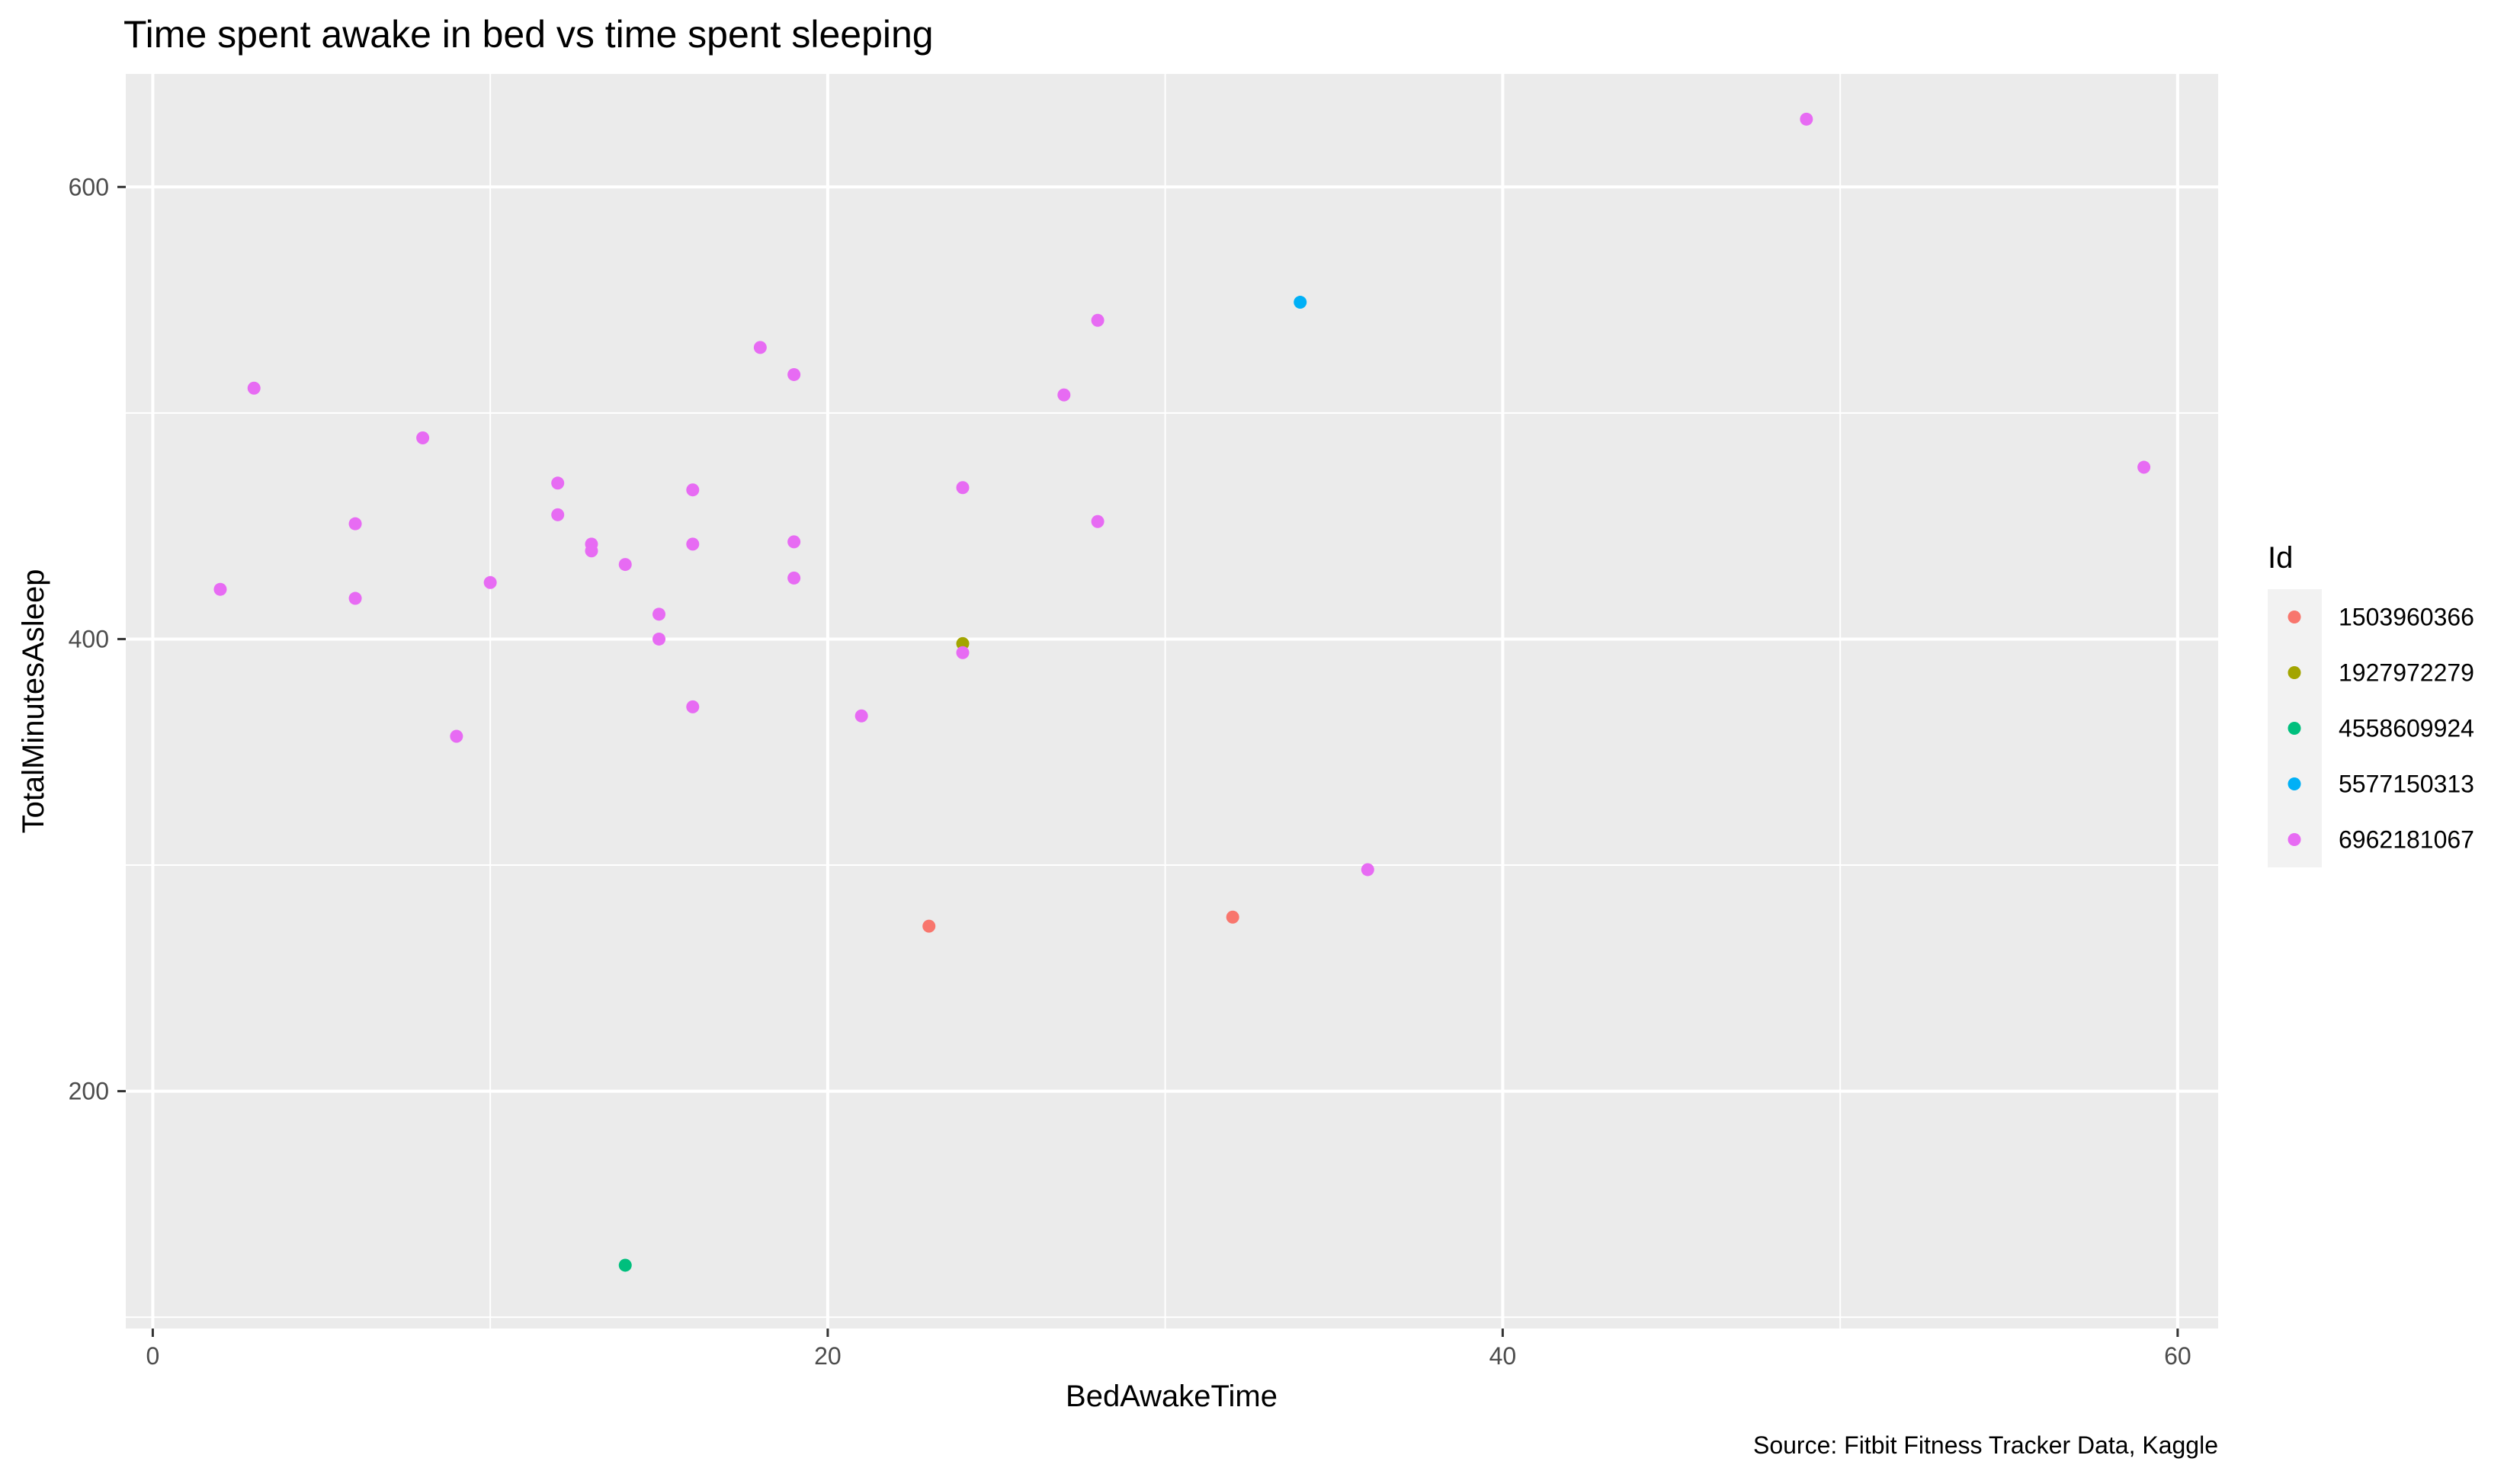 The image size is (2520, 1468). I want to click on legend-label: 4558609924, so click(2406, 728).